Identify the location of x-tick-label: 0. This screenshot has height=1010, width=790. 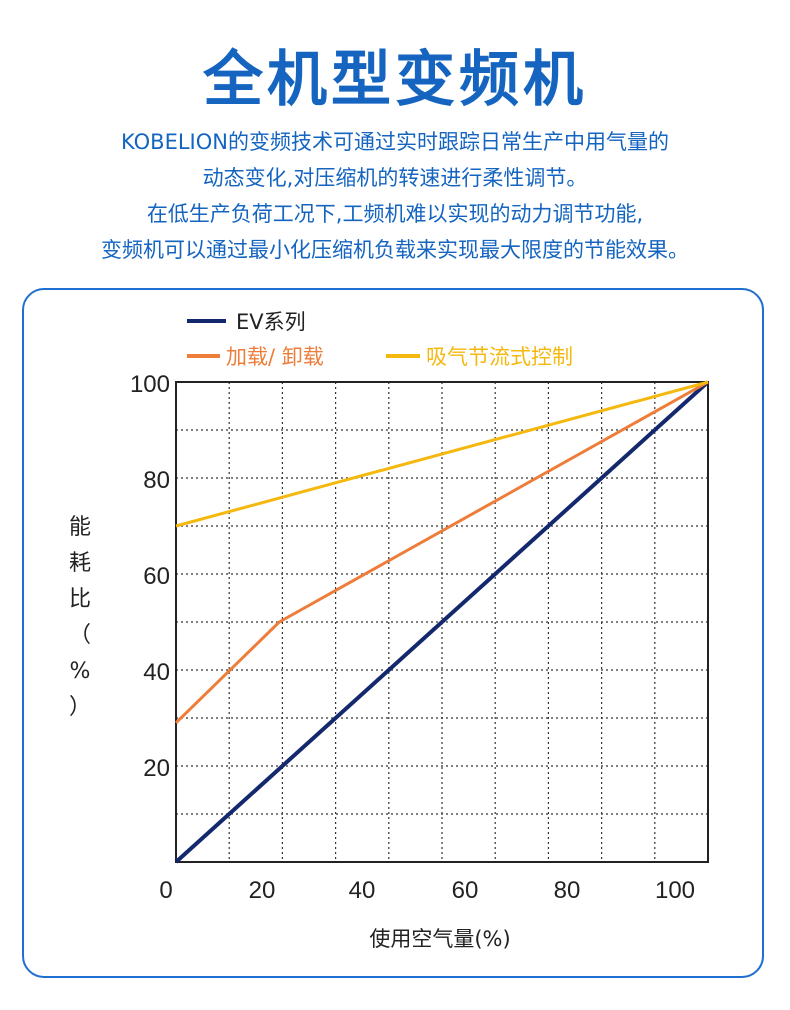
(165, 890).